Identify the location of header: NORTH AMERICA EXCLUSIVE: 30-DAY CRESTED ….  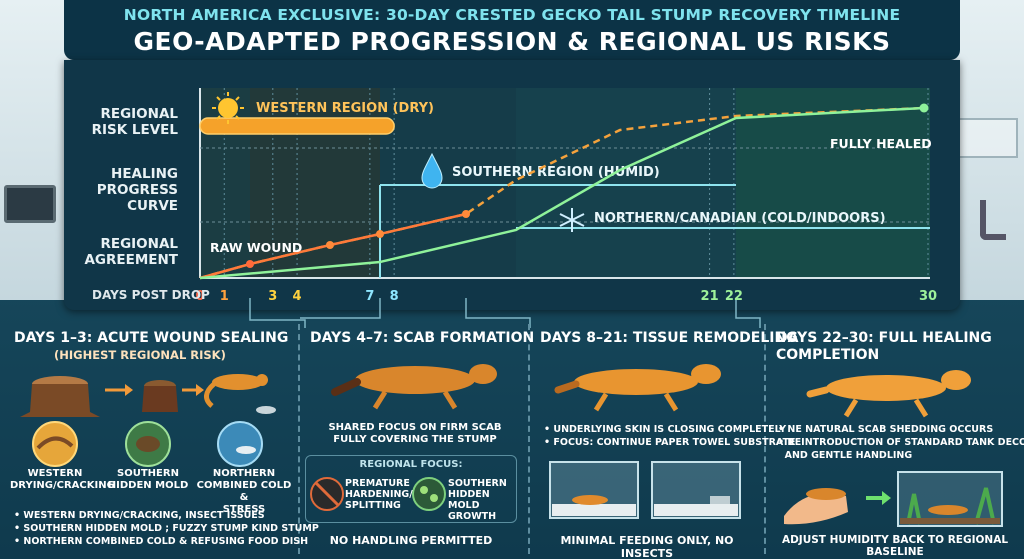
(512, 30).